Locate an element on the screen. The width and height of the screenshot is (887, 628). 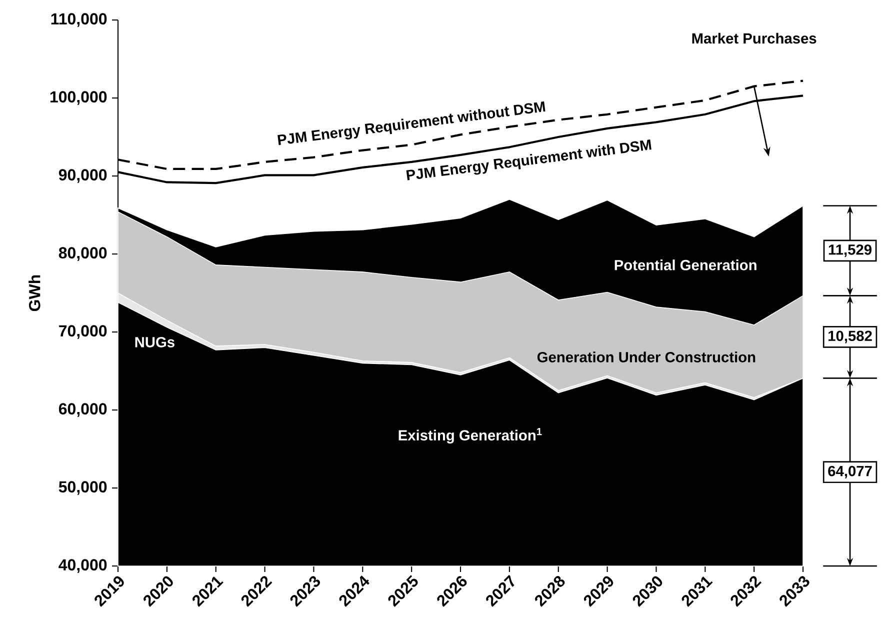
text: 64,077 is located at coordinates (850, 472).